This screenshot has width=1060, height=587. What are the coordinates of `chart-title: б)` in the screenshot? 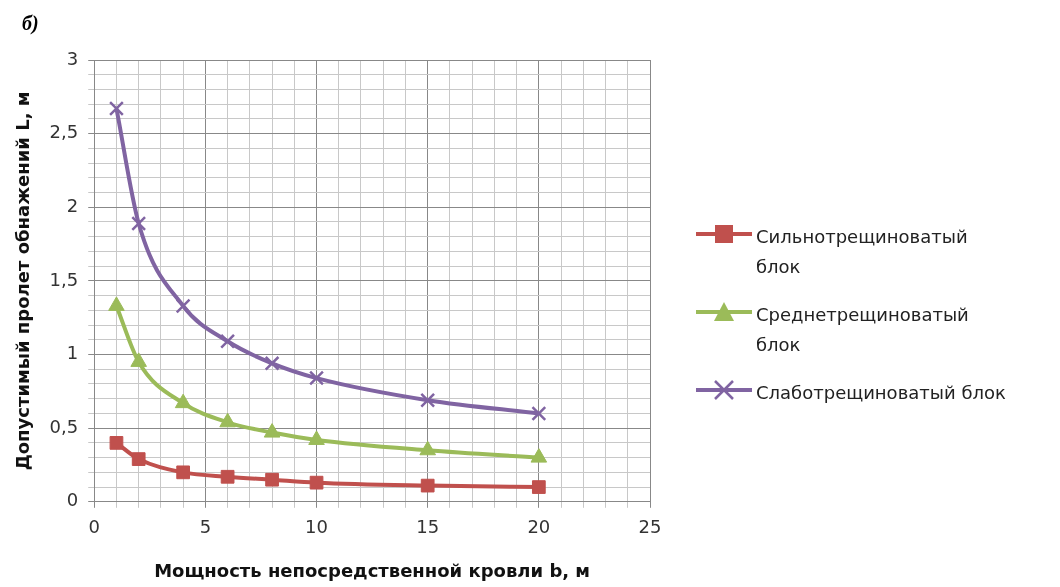 It's located at (30, 23).